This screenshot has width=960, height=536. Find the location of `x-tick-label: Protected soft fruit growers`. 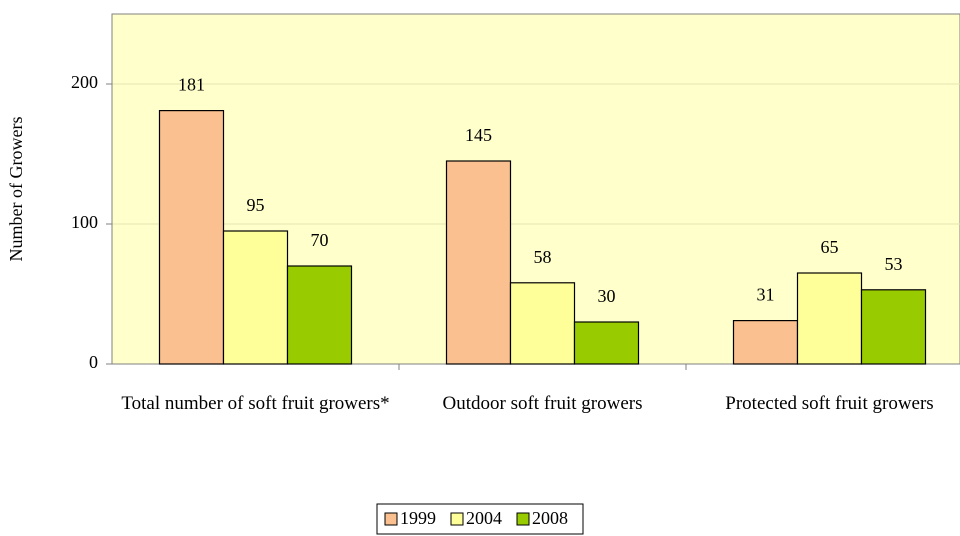

x-tick-label: Protected soft fruit growers is located at coordinates (829, 403).